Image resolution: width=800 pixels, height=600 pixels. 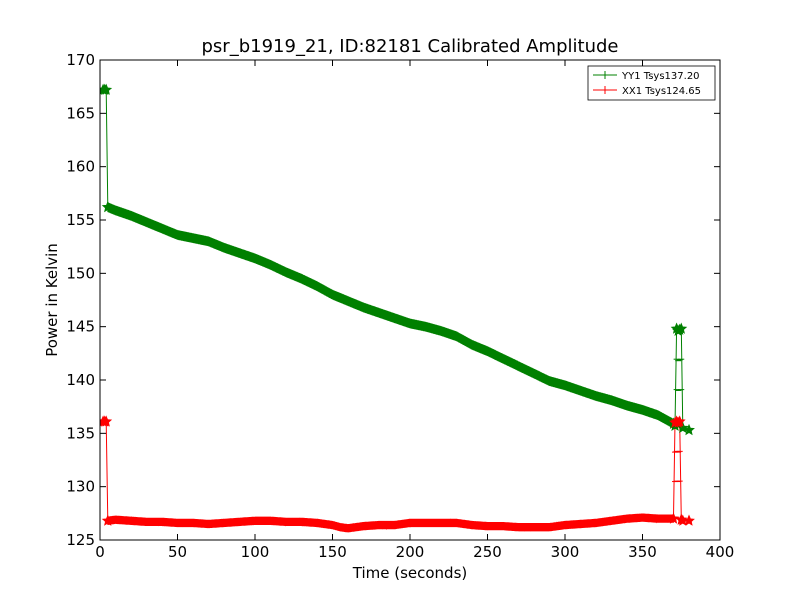 I want to click on x-tick-label: 50, so click(x=177, y=552).